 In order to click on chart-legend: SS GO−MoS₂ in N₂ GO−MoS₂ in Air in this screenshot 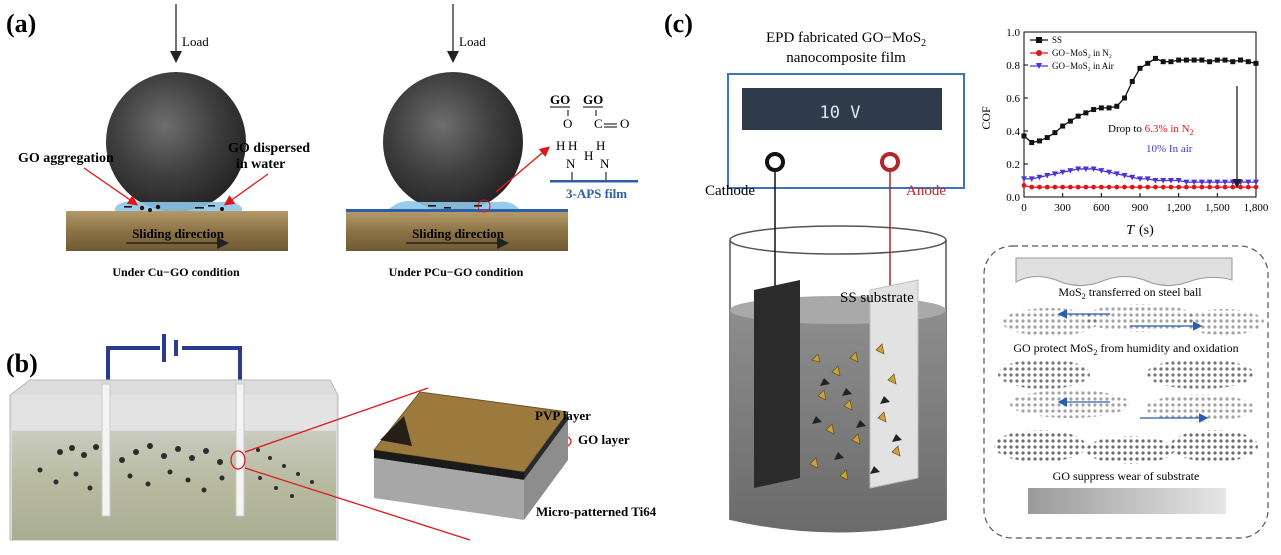, I will do `click(1072, 53)`.